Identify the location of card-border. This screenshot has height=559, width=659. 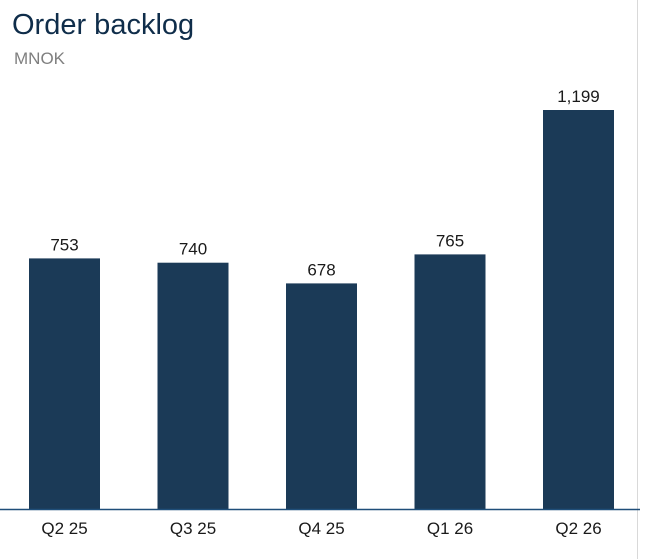
(637, 279).